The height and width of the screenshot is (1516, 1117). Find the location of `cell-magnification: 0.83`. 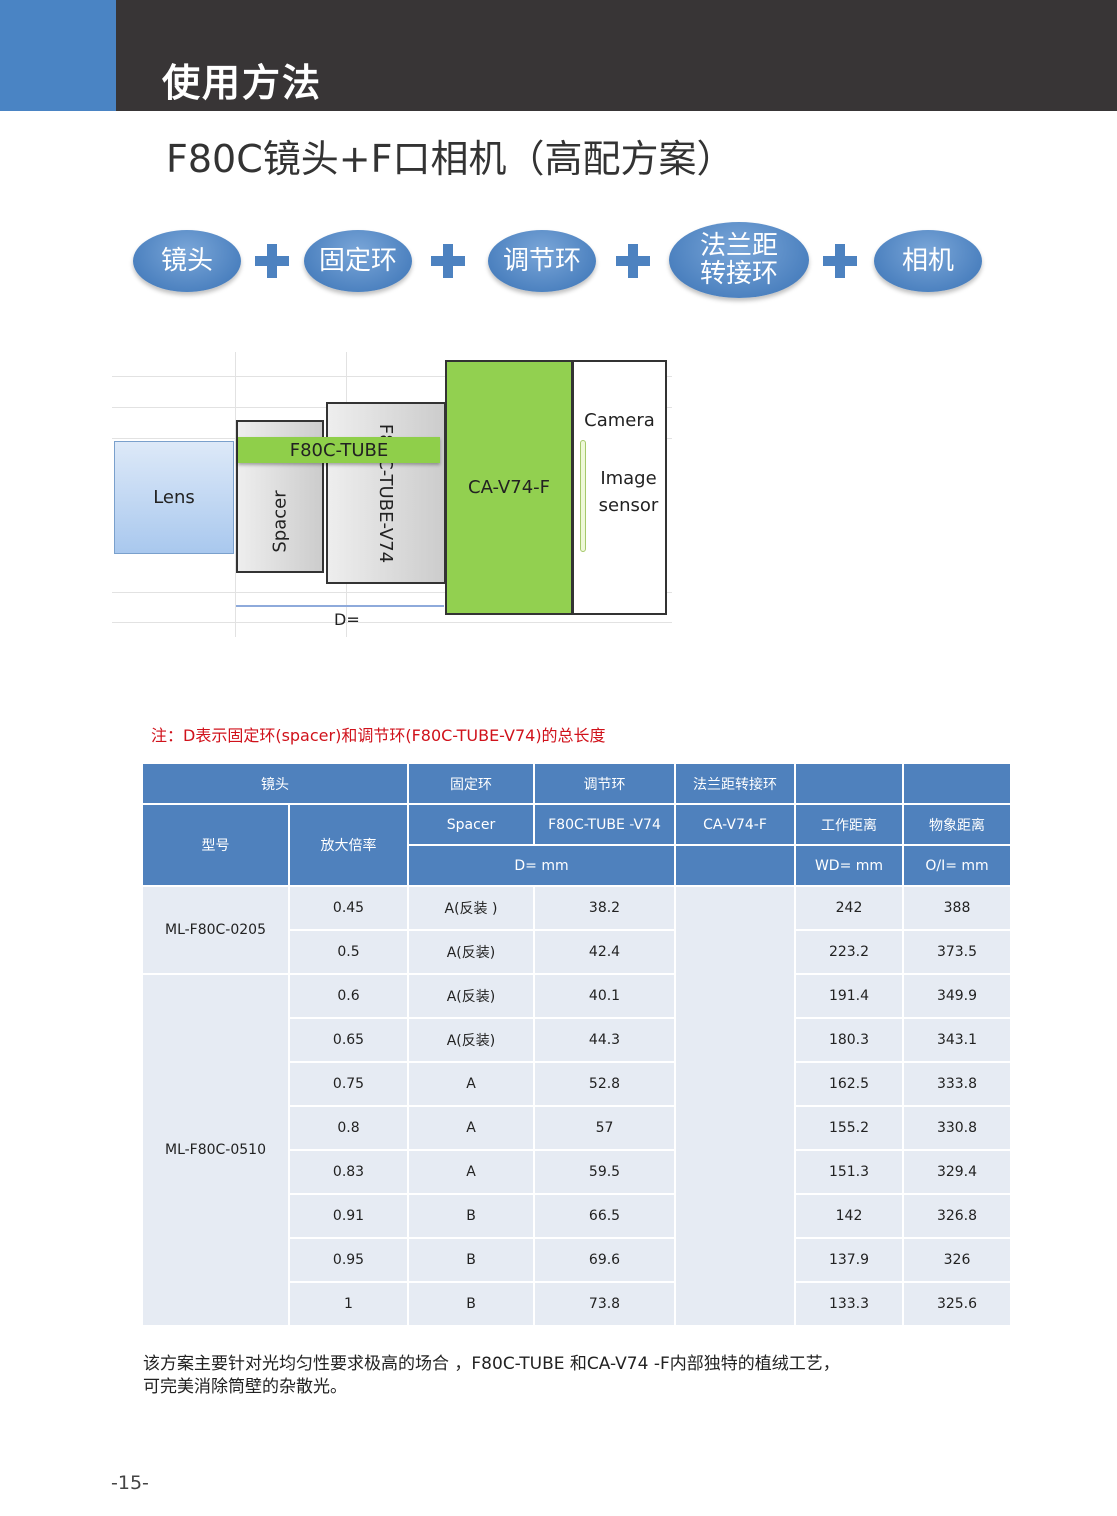

cell-magnification: 0.83 is located at coordinates (348, 1172).